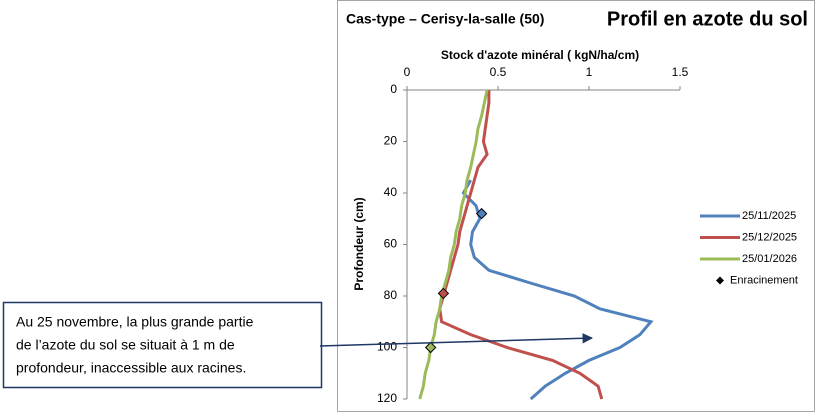 This screenshot has width=820, height=418. What do you see at coordinates (391, 244) in the screenshot?
I see `y-tick-label: 60` at bounding box center [391, 244].